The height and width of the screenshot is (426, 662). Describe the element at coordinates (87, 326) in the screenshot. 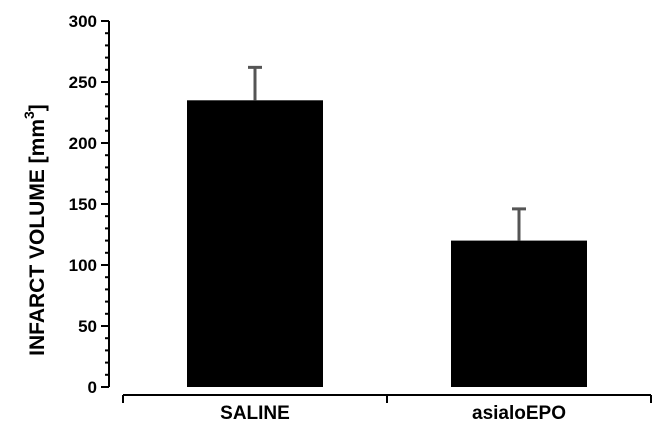

I see `y-tick-label: 50` at that location.